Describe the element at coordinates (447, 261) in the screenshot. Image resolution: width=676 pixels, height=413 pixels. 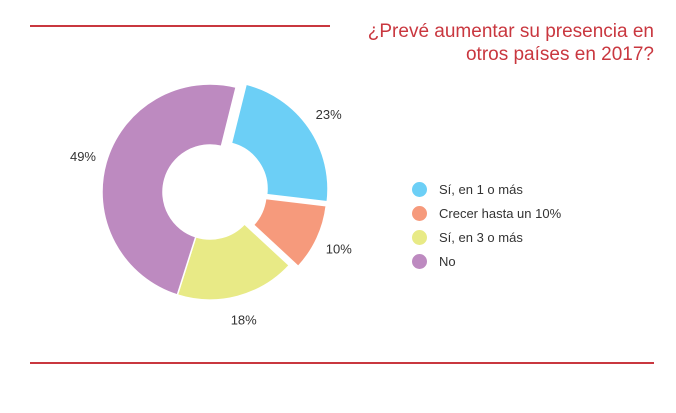
I see `legend-label: No` at that location.